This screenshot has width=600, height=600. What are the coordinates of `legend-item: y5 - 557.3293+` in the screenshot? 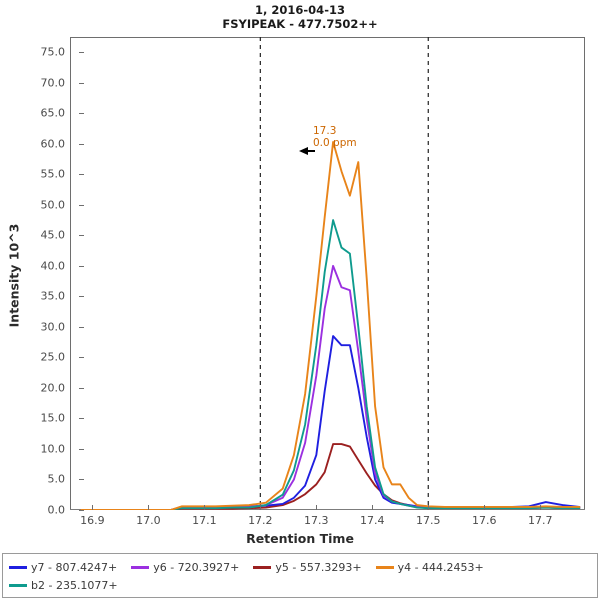 It's located at (307, 567).